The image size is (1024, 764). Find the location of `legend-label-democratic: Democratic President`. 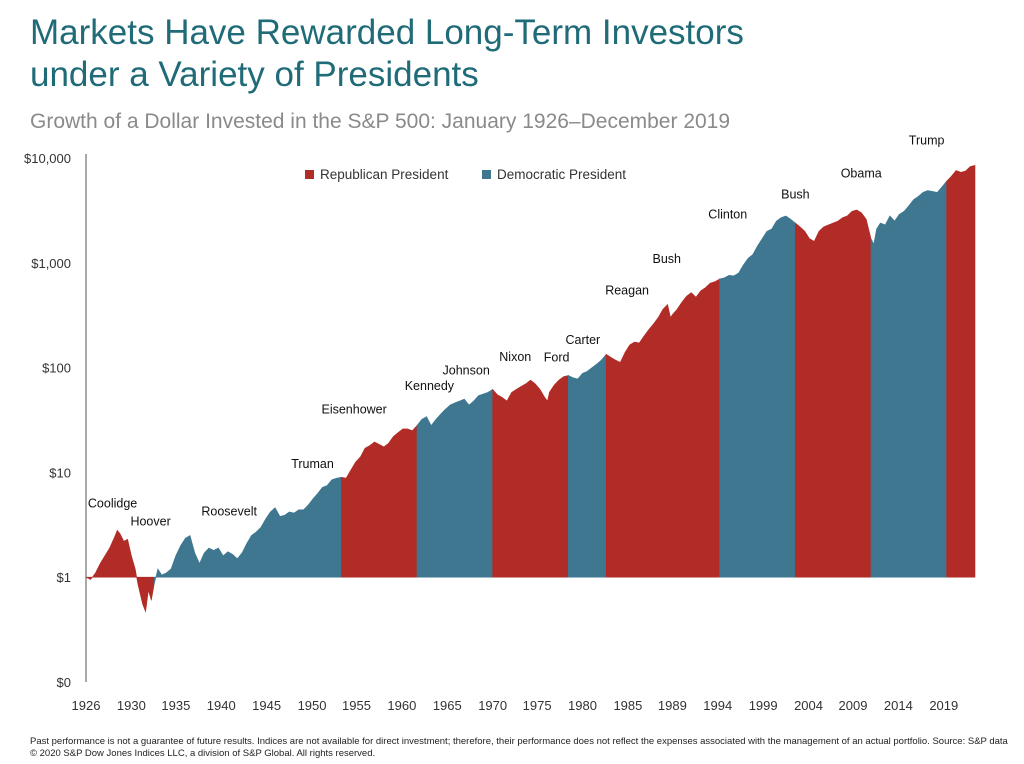

legend-label-democratic: Democratic President is located at coordinates (561, 174).